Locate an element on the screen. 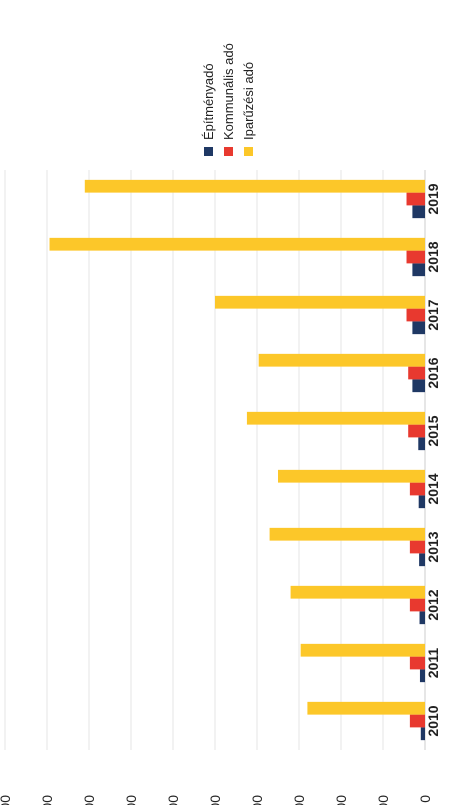  bar-iparuzesi-ado-2011 is located at coordinates (362, 650).